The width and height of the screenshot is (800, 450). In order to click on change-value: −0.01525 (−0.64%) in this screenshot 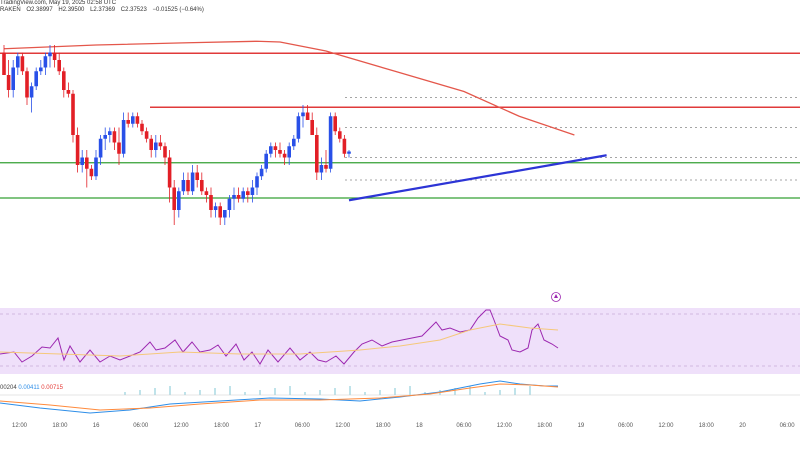, I will do `click(178, 10)`.